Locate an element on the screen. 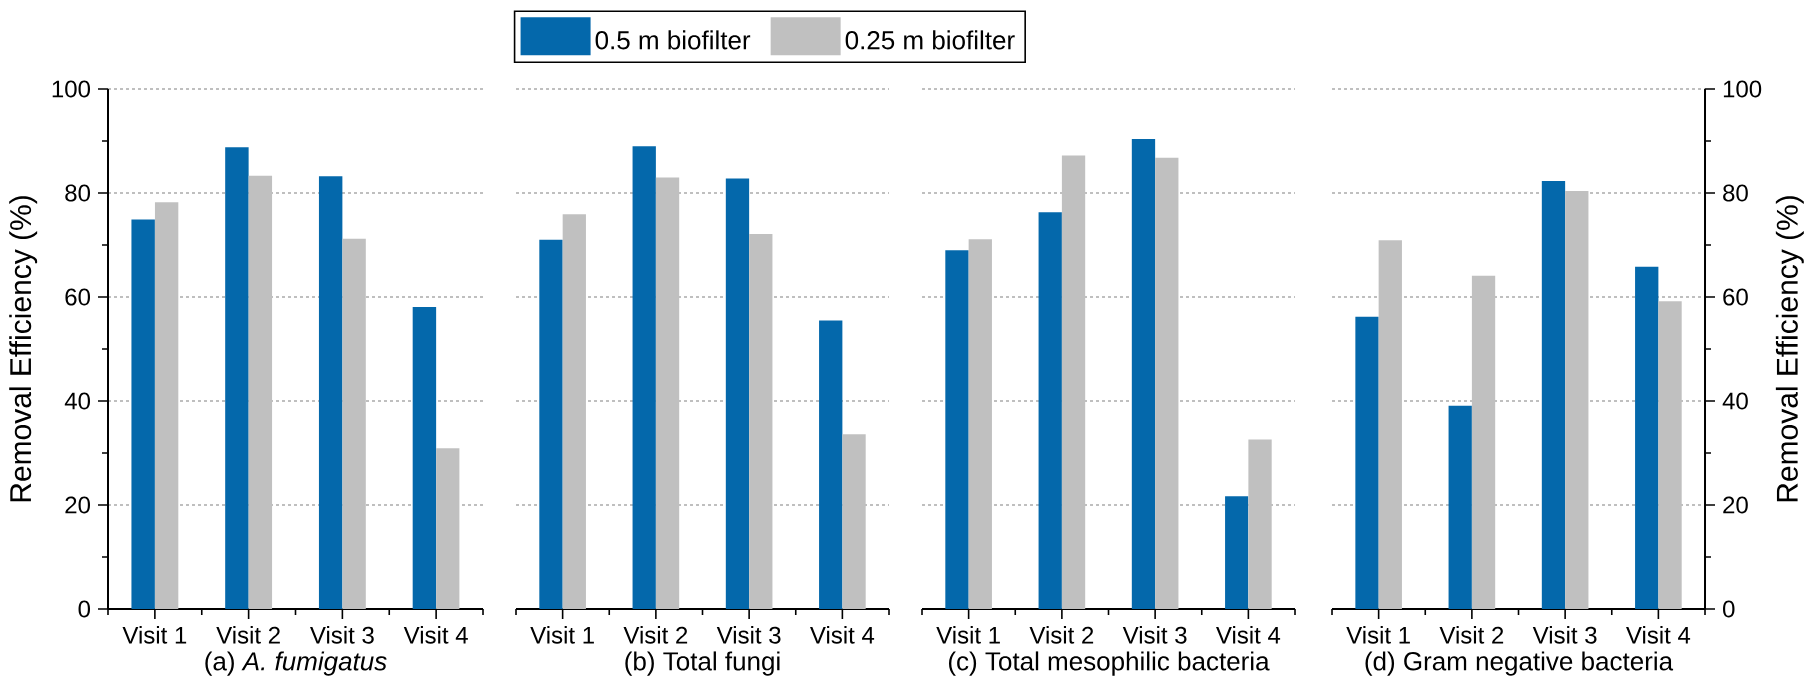 The image size is (1811, 692). y-tick-label: 60 is located at coordinates (78, 297).